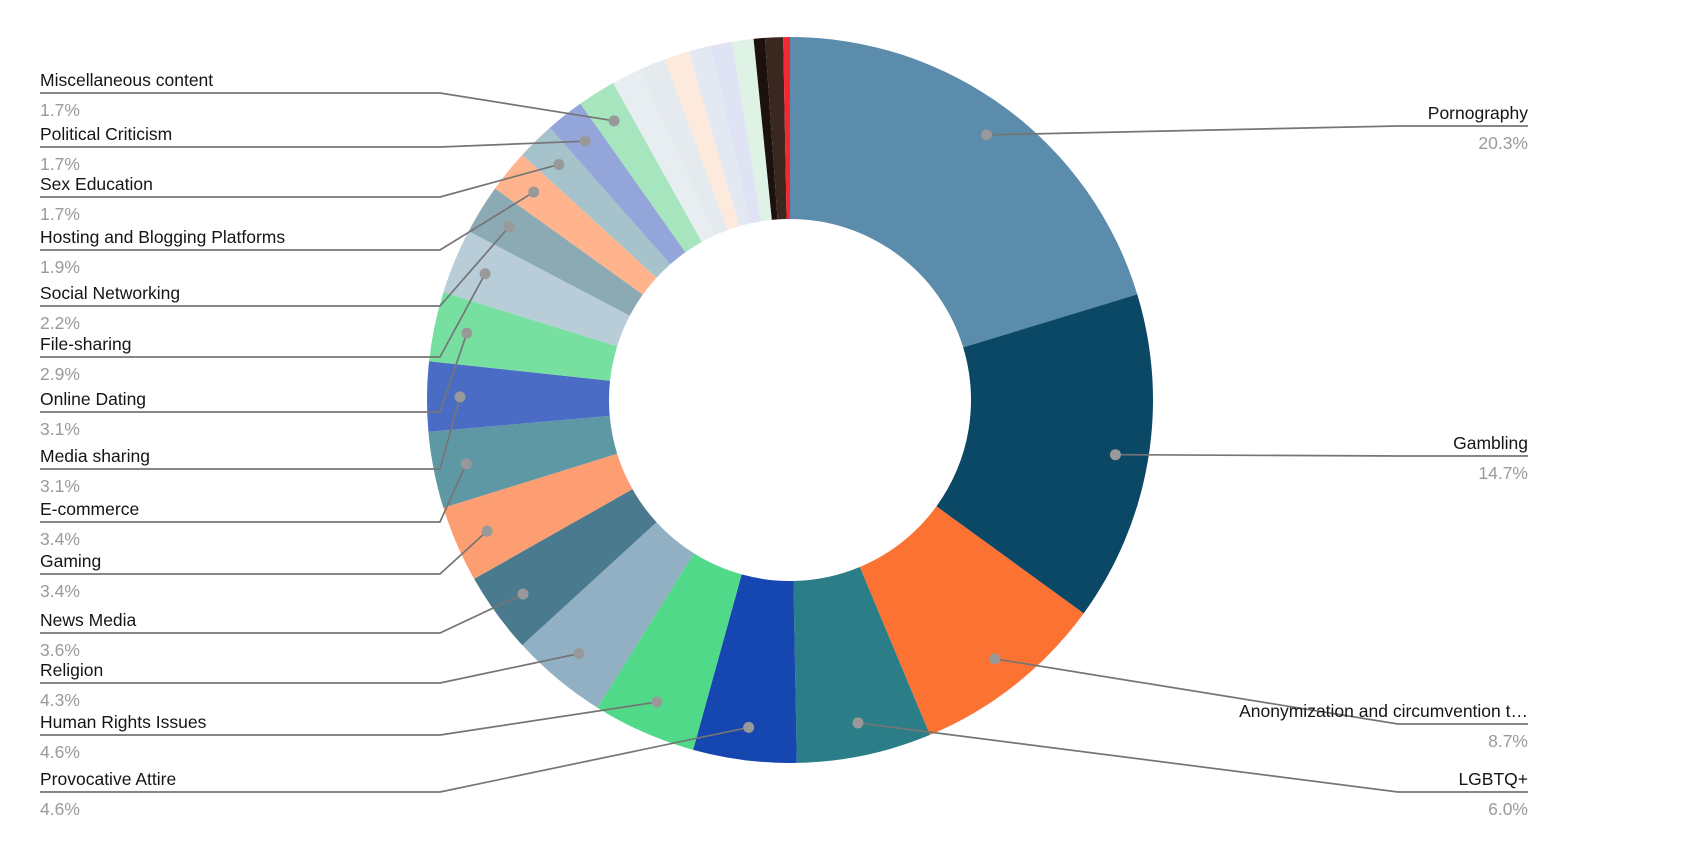 Image resolution: width=1706 pixels, height=868 pixels. What do you see at coordinates (60, 267) in the screenshot?
I see `slice-percent-hosting-and-blogging-platforms: 1.9%` at bounding box center [60, 267].